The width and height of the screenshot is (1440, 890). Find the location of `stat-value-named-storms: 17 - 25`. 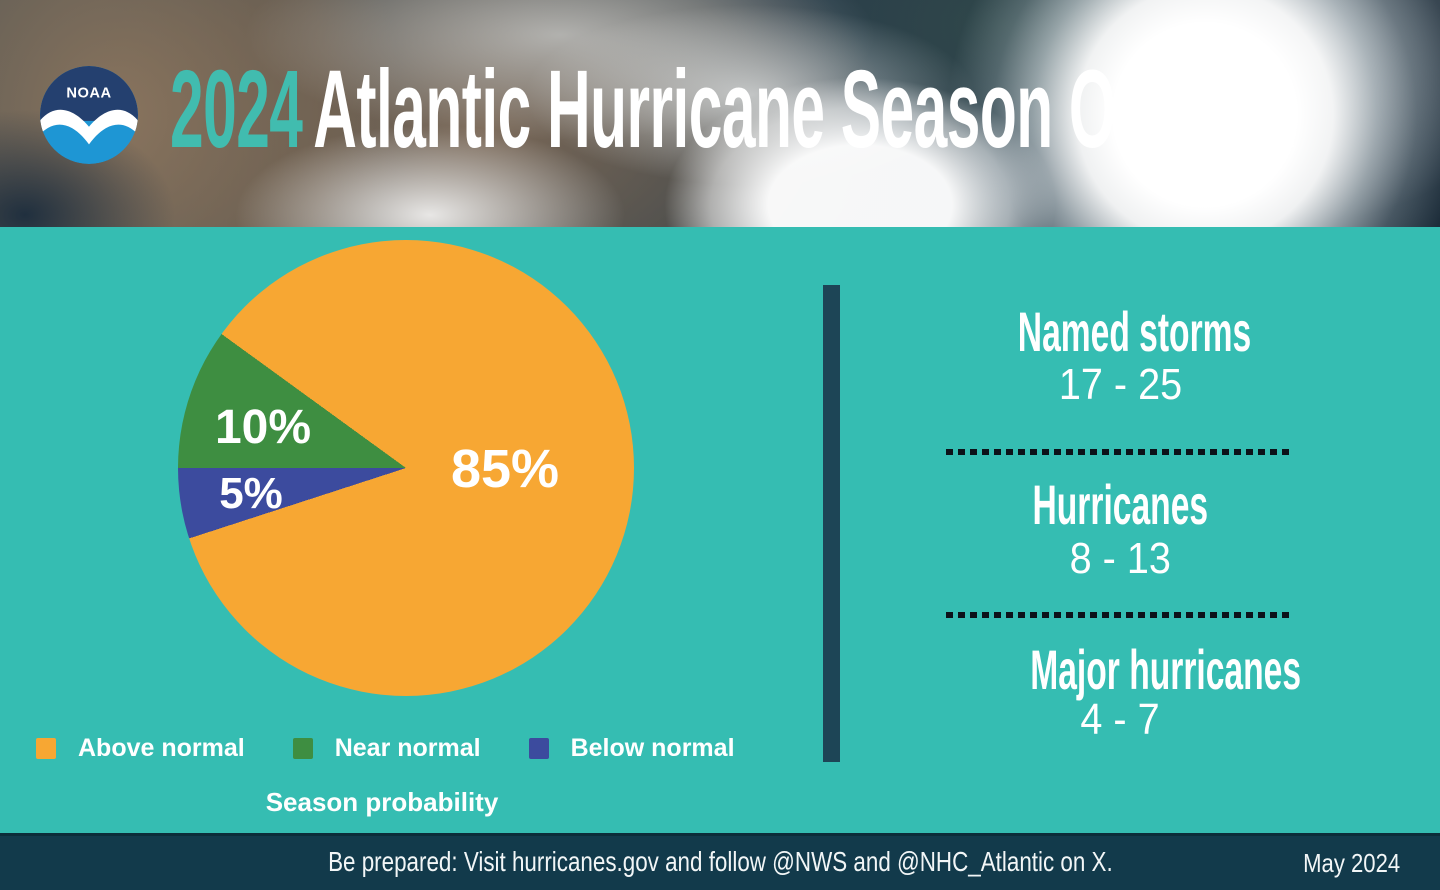

stat-value-named-storms: 17 - 25 is located at coordinates (1120, 384).